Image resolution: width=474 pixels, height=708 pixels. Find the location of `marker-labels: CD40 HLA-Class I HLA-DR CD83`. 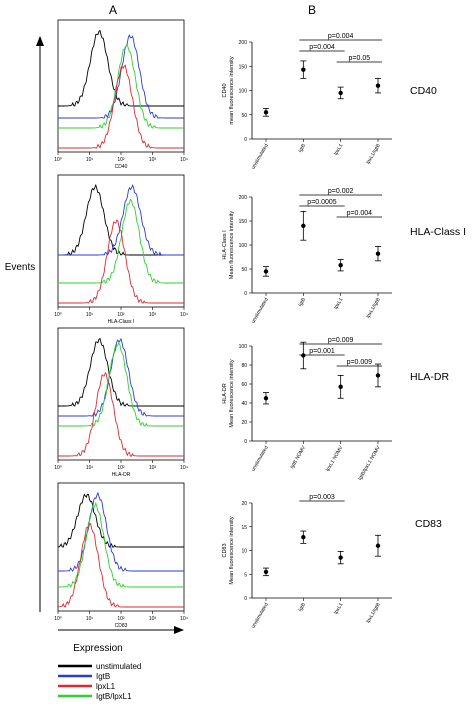

marker-labels: CD40 HLA-Class I HLA-DR CD83 is located at coordinates (438, 307).